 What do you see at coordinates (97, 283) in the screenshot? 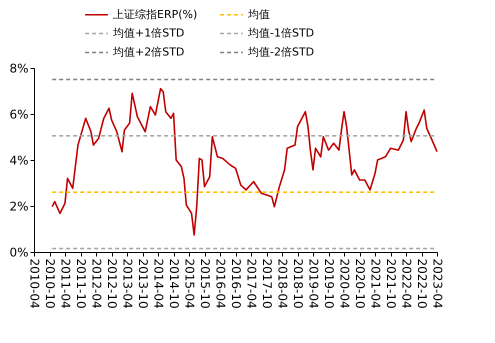
I see `x-tick-label: 2012-04` at bounding box center [97, 283].